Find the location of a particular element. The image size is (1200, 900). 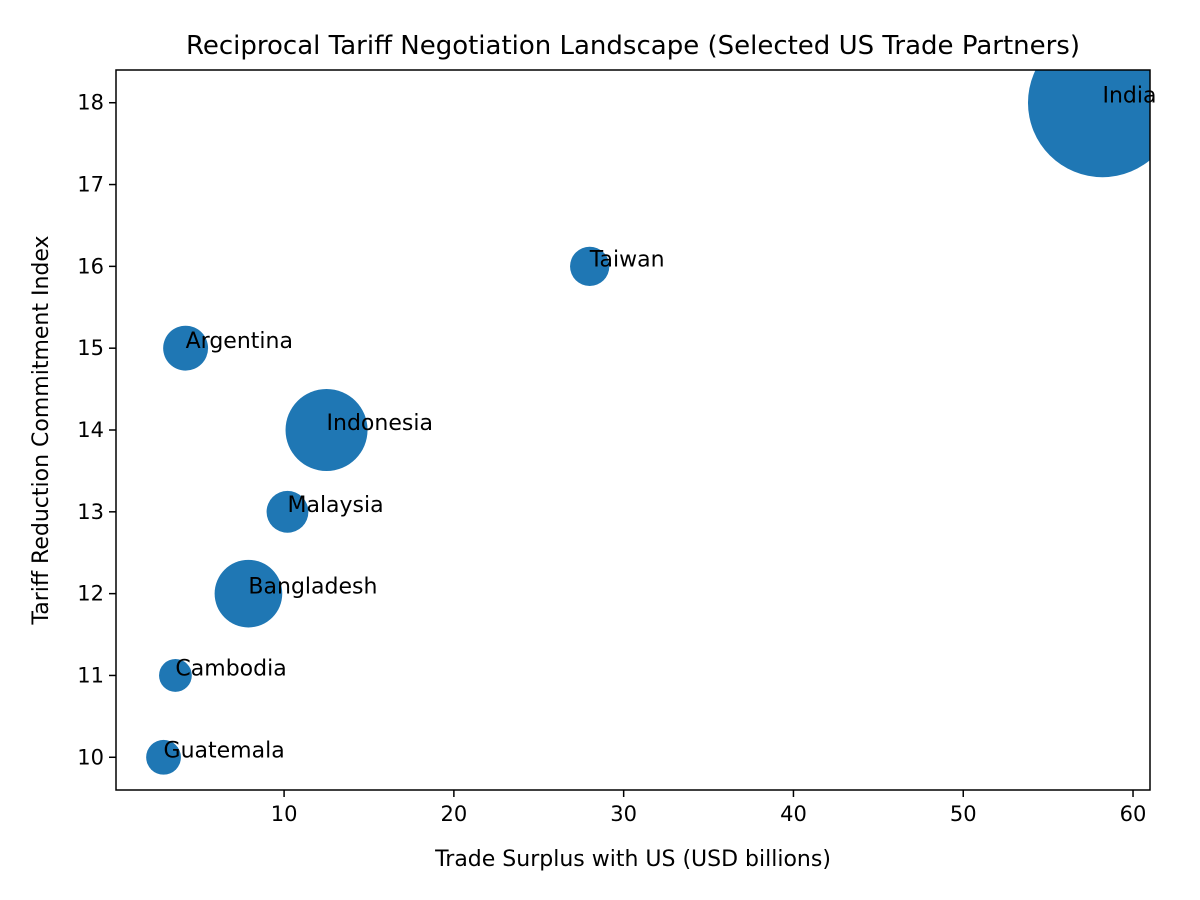

y-tick-label: 16 is located at coordinates (90, 266).